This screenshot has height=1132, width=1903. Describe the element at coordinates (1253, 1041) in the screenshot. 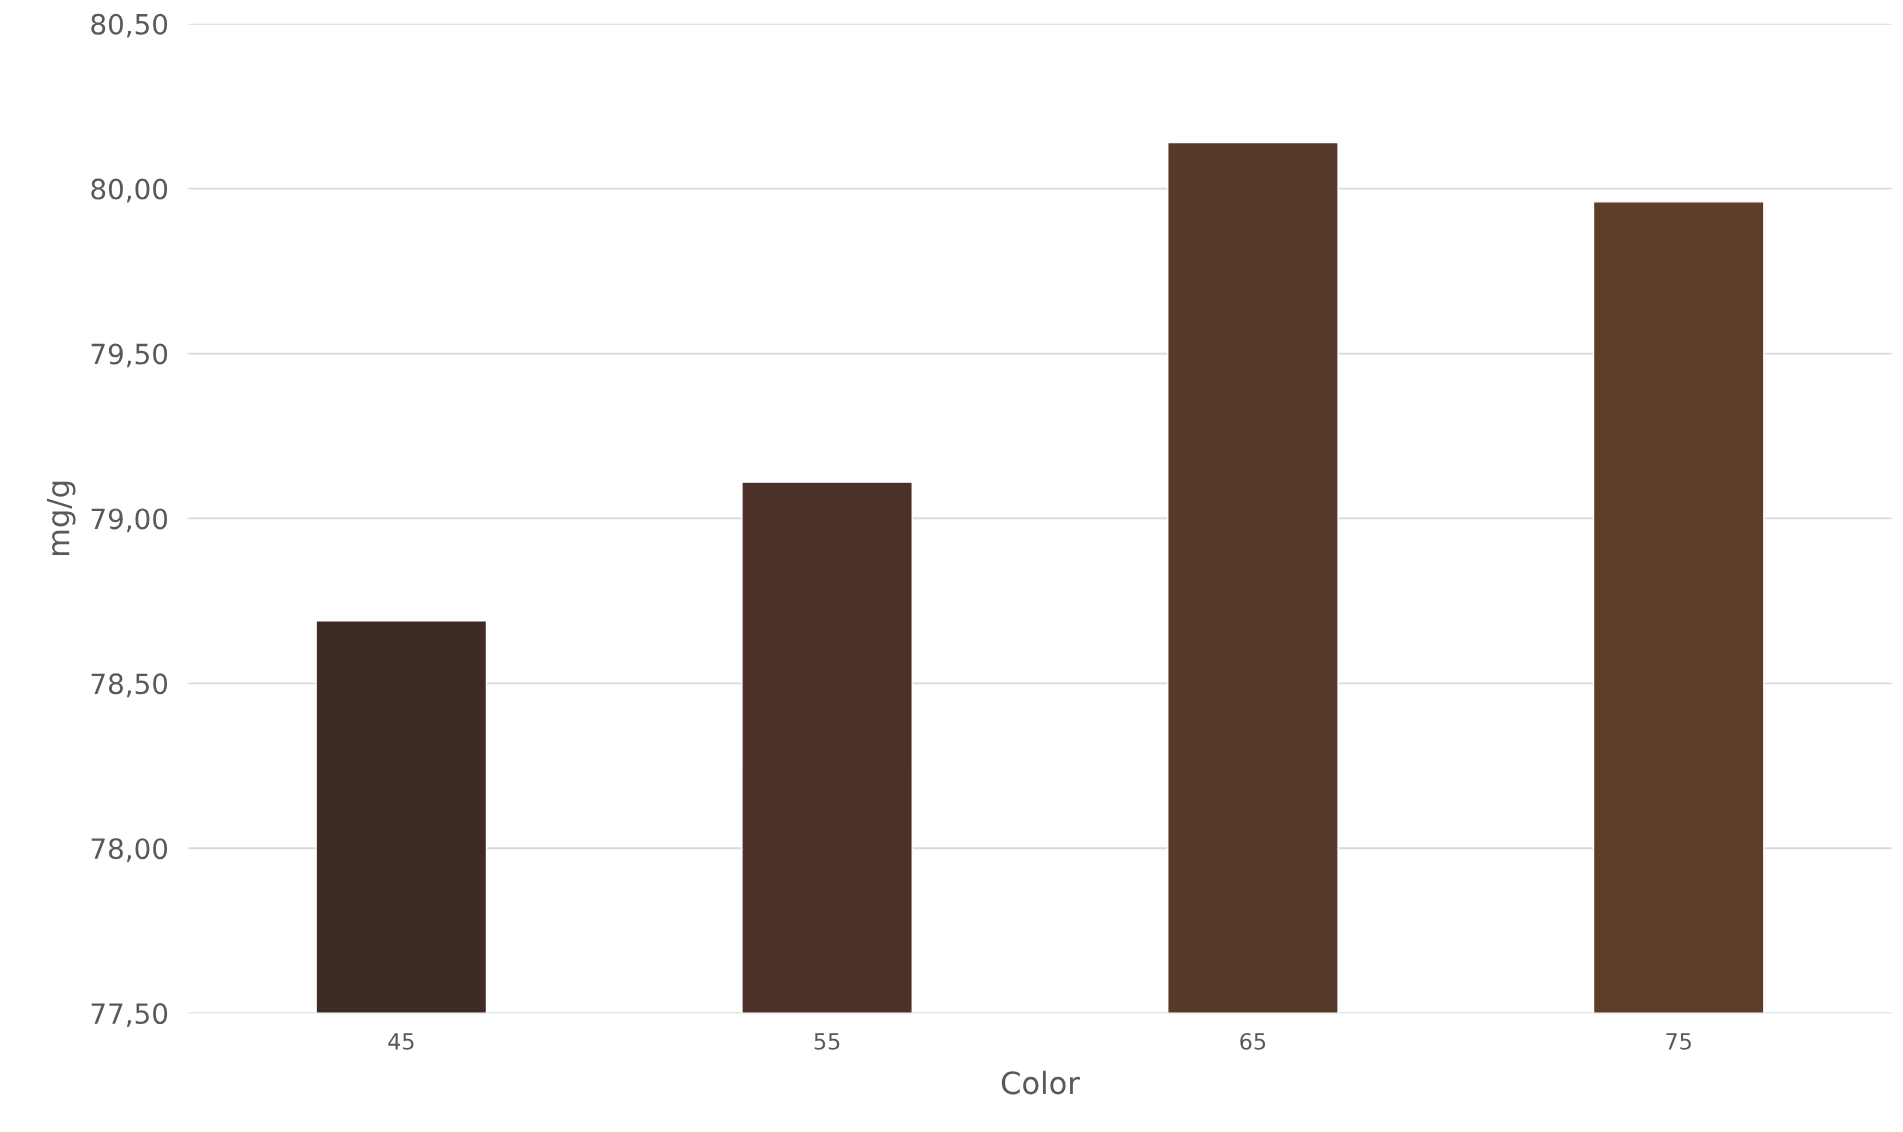

I see `x-tick-label: 65` at that location.